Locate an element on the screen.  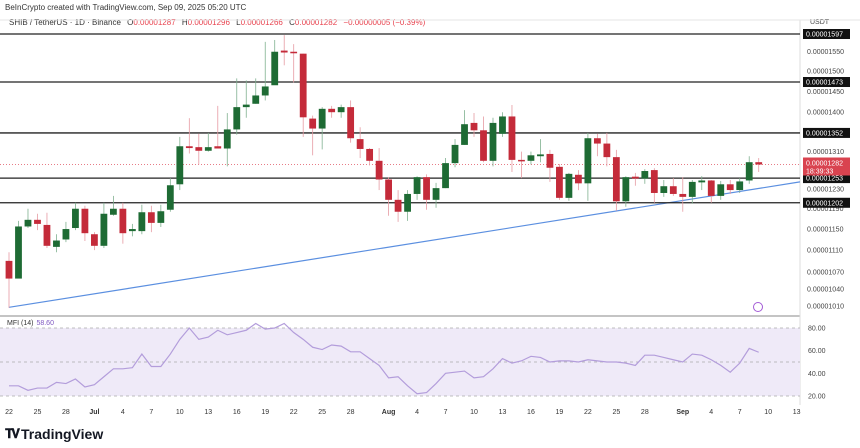
date-tick-label: 13 is located at coordinates (797, 412).